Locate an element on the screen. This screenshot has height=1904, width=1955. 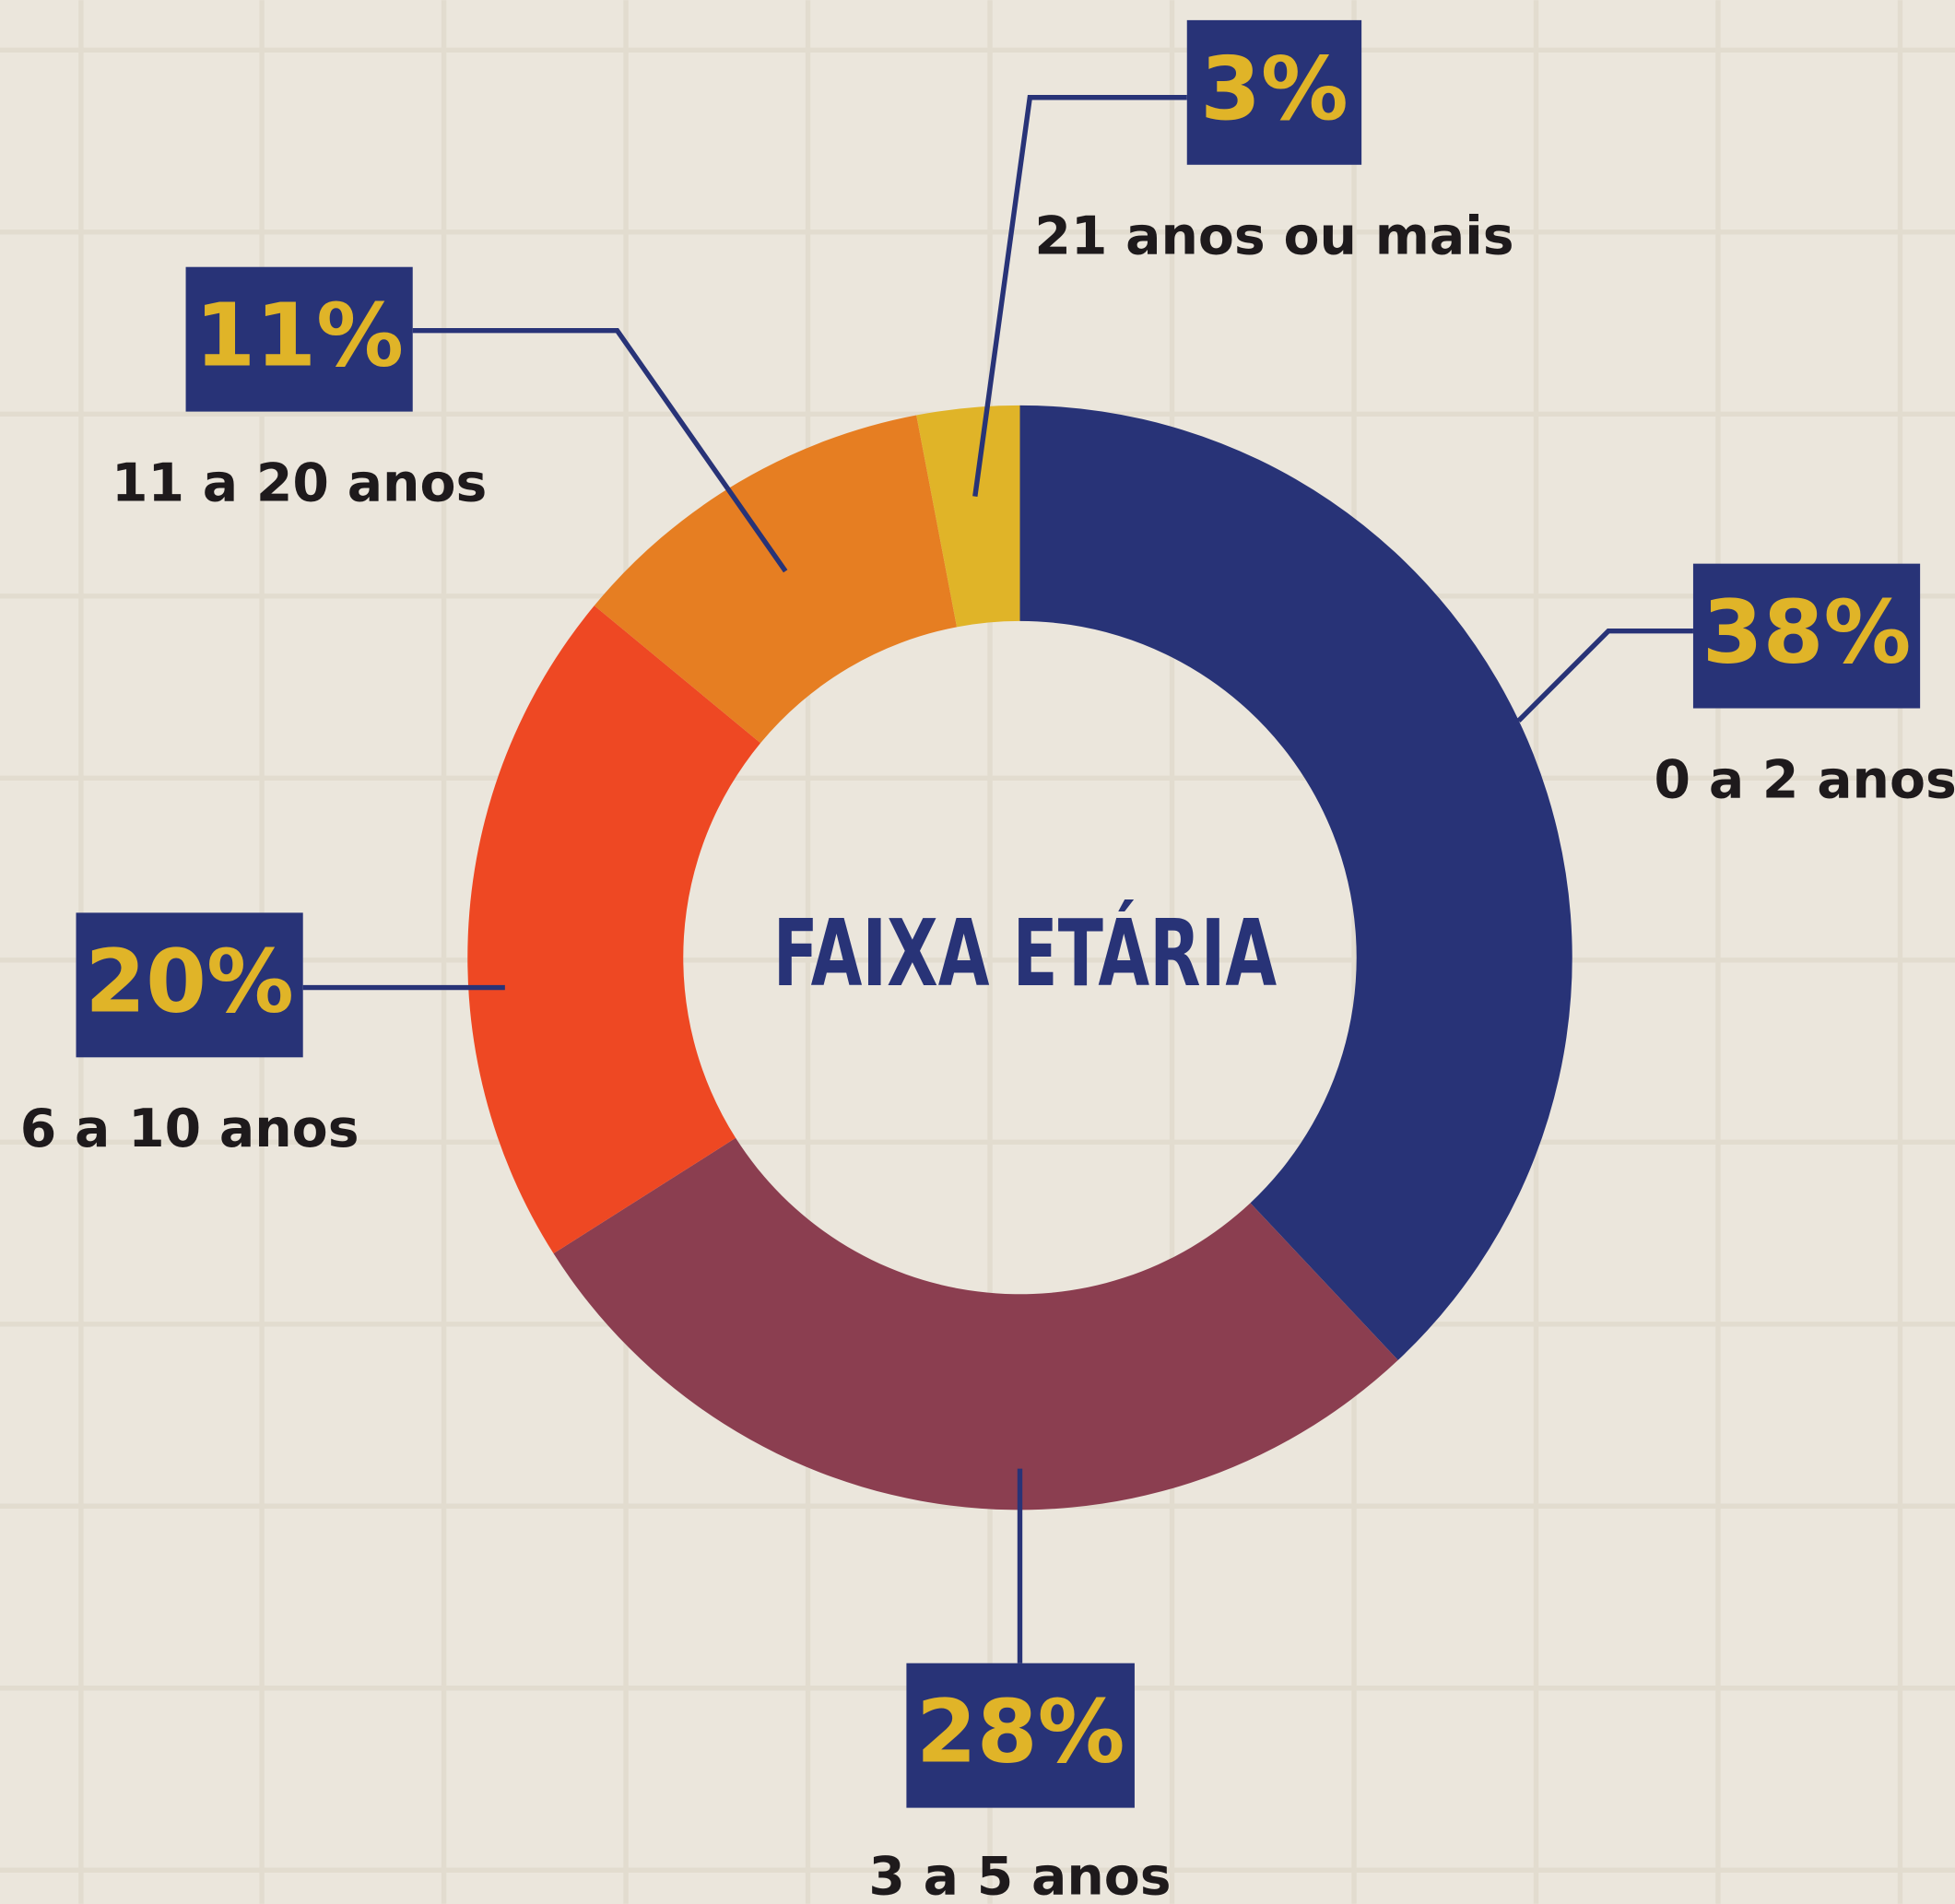
value-label: 11% is located at coordinates (299, 336).